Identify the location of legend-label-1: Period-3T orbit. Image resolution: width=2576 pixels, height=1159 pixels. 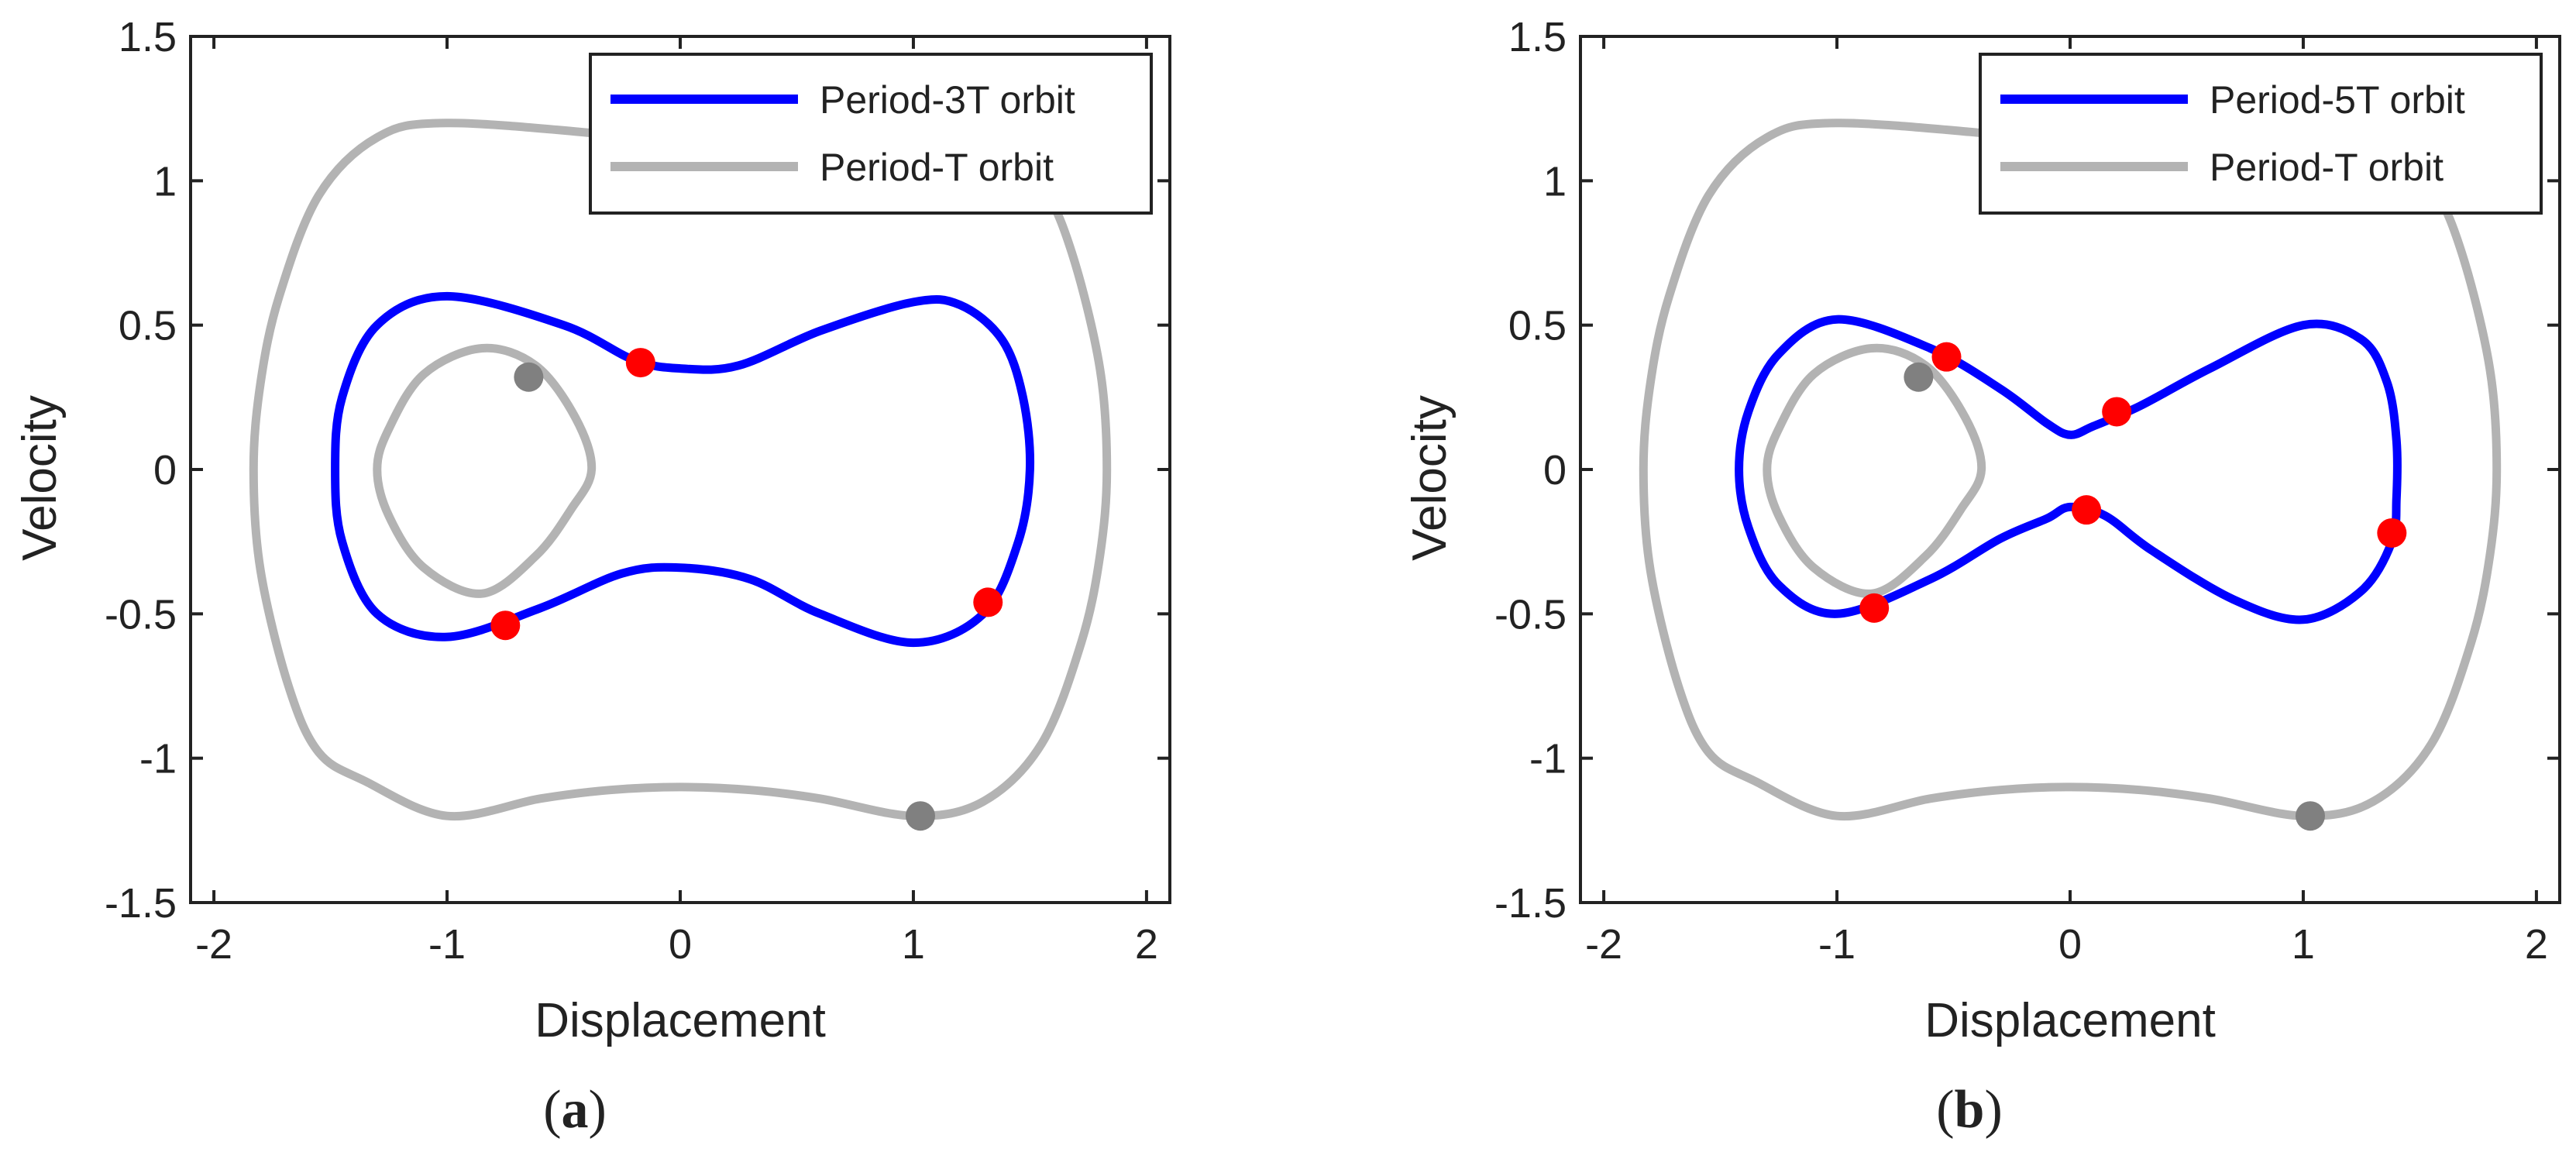
(947, 100).